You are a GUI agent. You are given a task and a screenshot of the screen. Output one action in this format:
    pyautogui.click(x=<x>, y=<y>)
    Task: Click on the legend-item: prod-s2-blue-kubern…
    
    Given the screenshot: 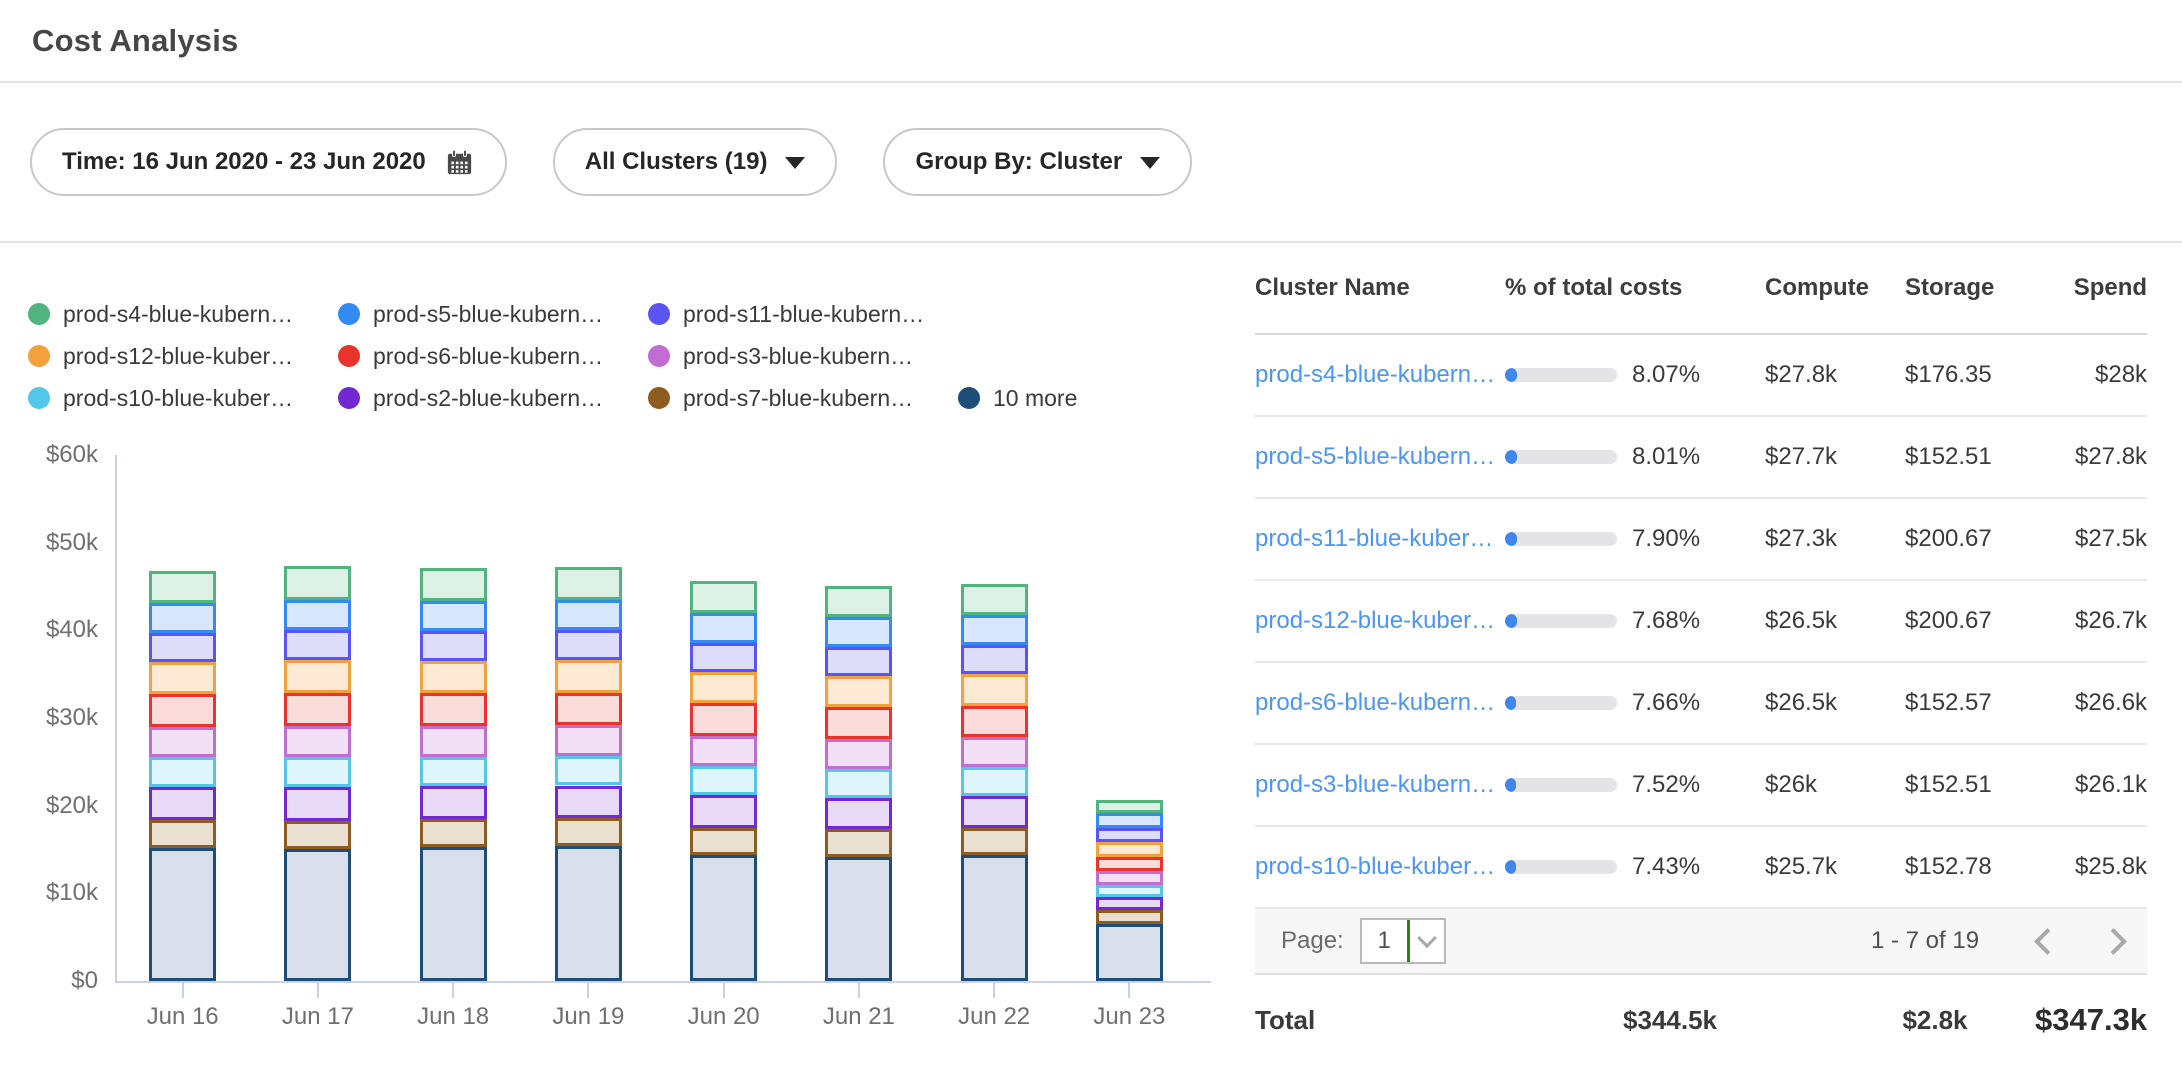 What is the action you would take?
    pyautogui.click(x=493, y=398)
    